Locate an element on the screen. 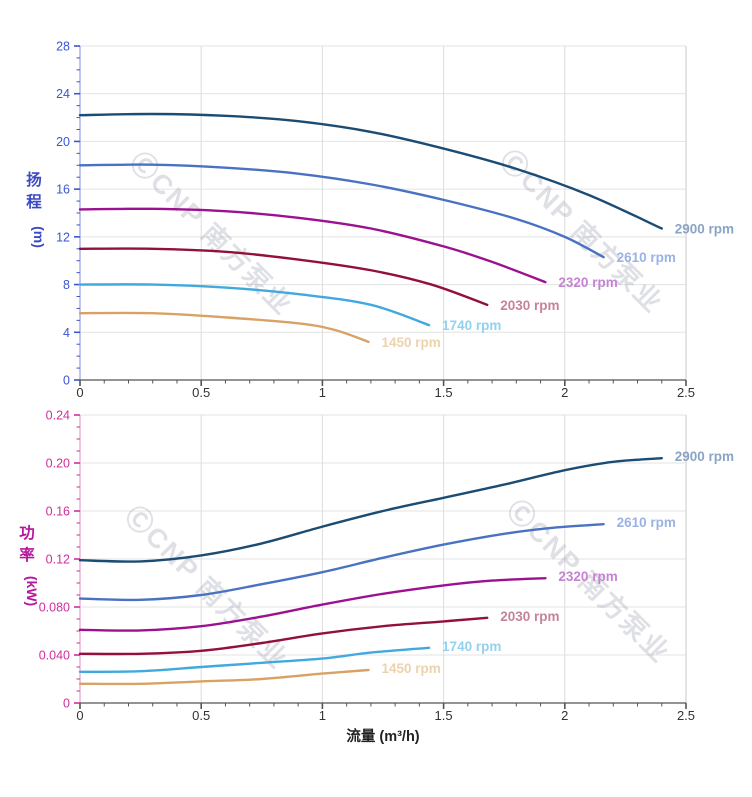  y-tick-label: 0.24 is located at coordinates (58, 416).